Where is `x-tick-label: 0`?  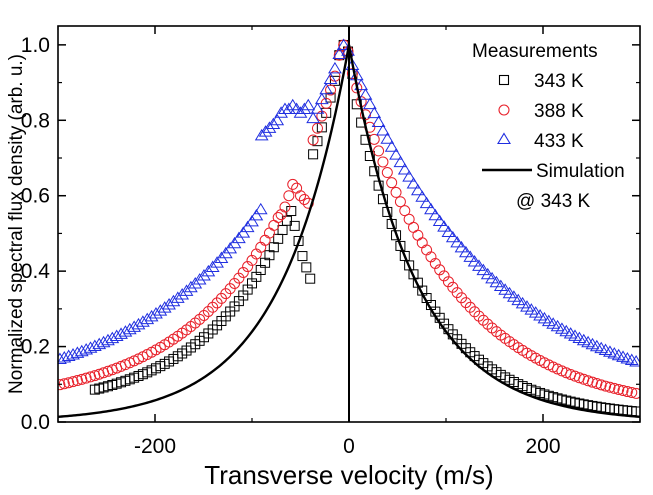
x-tick-label: 0 is located at coordinates (349, 446).